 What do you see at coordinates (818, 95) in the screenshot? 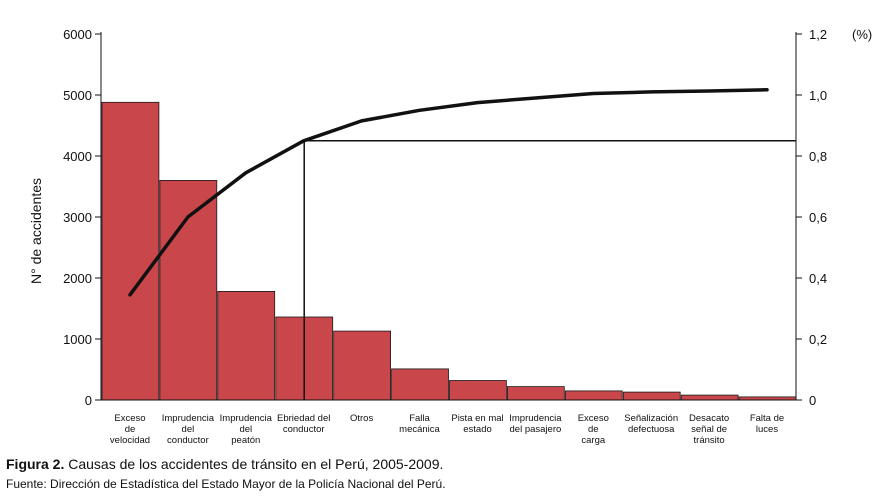
I see `right-tick-label-5: 1,0` at bounding box center [818, 95].